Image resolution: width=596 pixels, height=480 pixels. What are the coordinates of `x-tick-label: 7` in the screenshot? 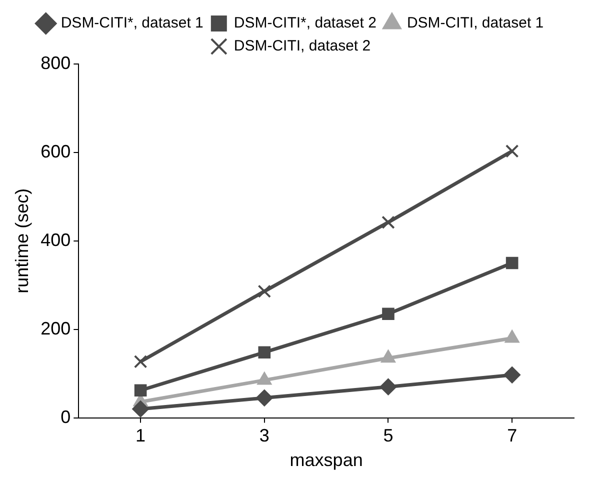 It's located at (512, 436).